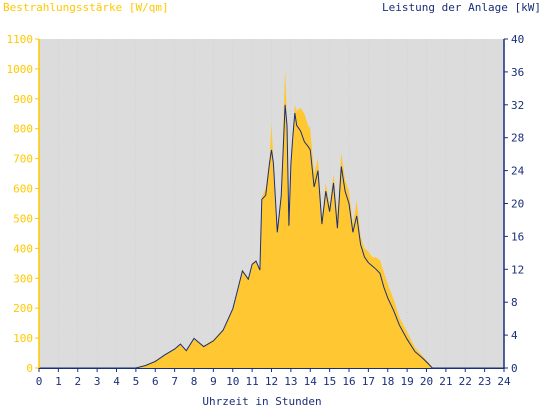 The image size is (544, 408). What do you see at coordinates (517, 105) in the screenshot?
I see `right-tick-label: 32` at bounding box center [517, 105].